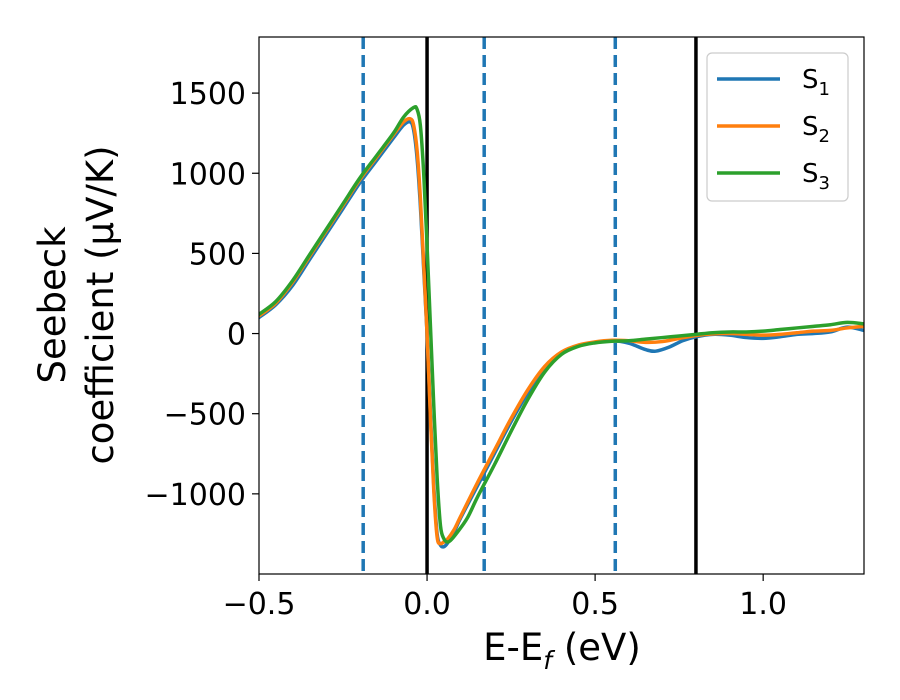 Image resolution: width=900 pixels, height=700 pixels. What do you see at coordinates (195, 495) in the screenshot?
I see `y-tick-label: −1000` at bounding box center [195, 495].